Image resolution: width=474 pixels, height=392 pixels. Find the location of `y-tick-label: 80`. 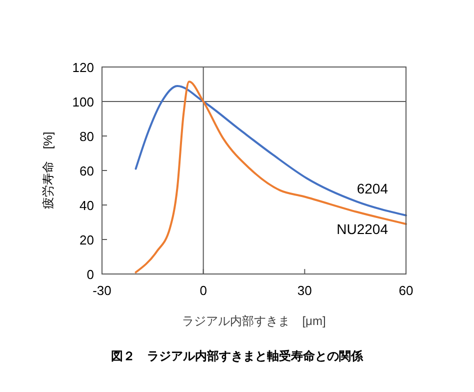

y-tick-label: 80 is located at coordinates (87, 136).